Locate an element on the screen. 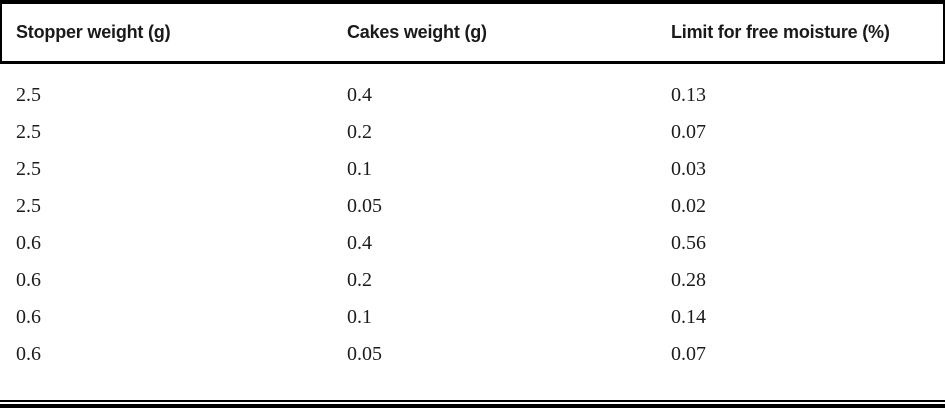  column-header-limit-free-moisture: Limit for free moisture (%) is located at coordinates (780, 32).